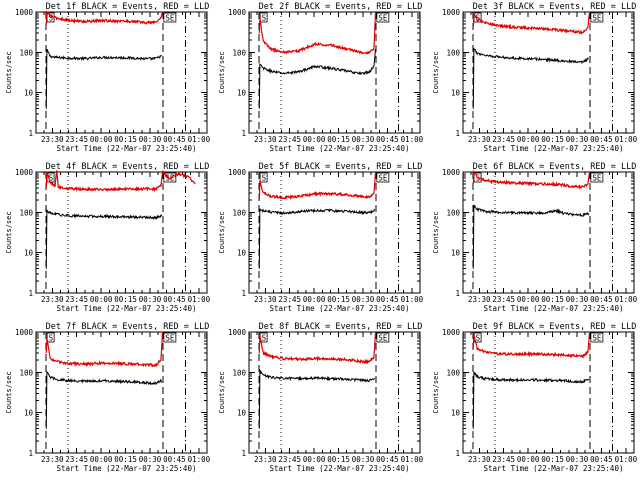 This screenshot has height=480, width=640. What do you see at coordinates (555, 327) in the screenshot?
I see `chart-title: Det 9f BLACK = Events, RED = LLD` at bounding box center [555, 327].